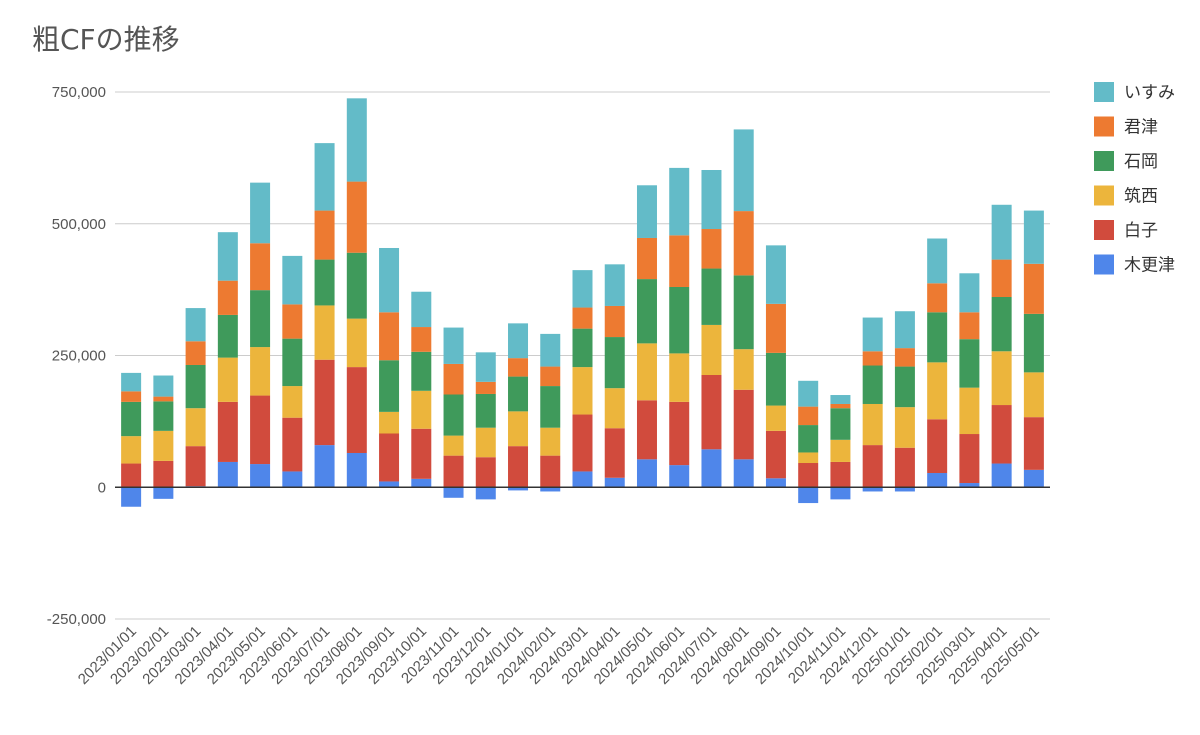  I want to click on y-tick-label: 500,000, so click(79, 224).